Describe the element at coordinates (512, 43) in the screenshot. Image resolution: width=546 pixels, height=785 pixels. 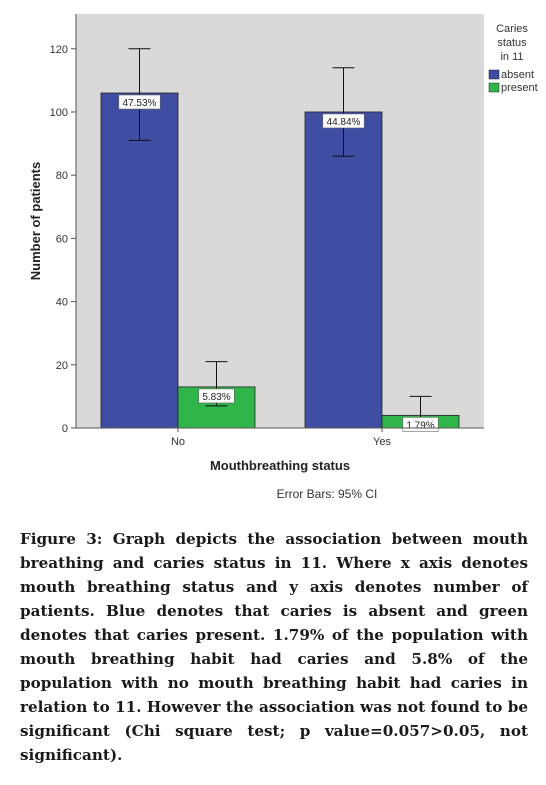
I see `legend-title-line-2: status` at that location.